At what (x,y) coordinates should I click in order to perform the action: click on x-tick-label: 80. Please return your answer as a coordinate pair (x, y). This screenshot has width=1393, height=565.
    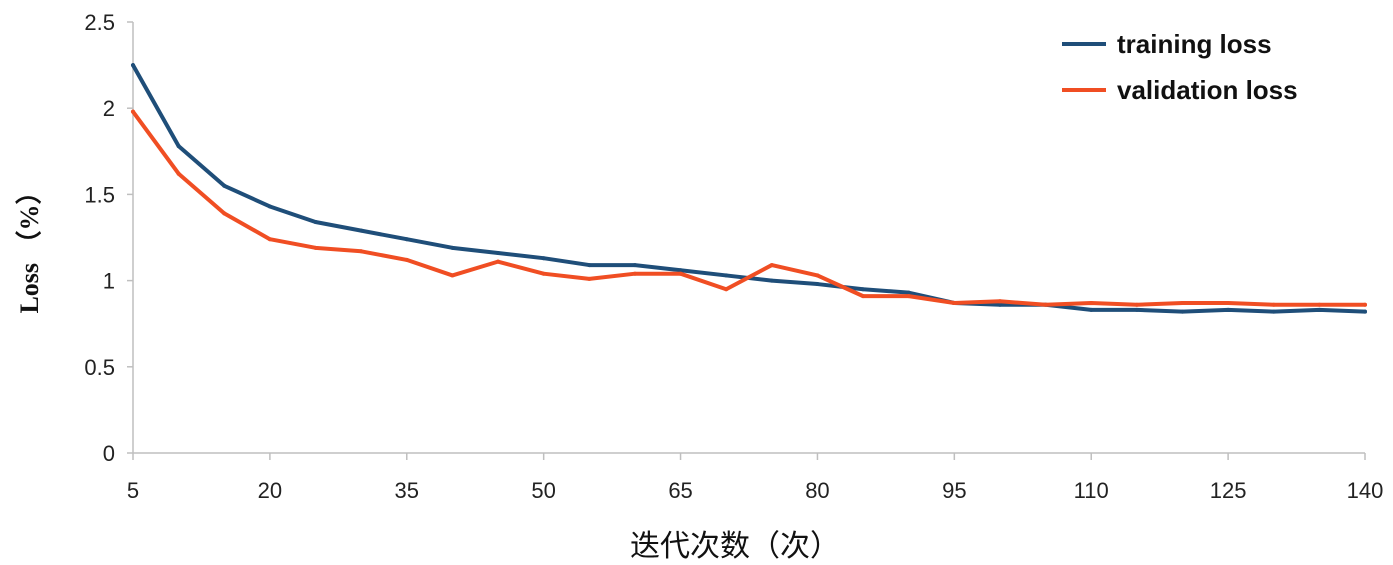
    Looking at the image, I should click on (817, 490).